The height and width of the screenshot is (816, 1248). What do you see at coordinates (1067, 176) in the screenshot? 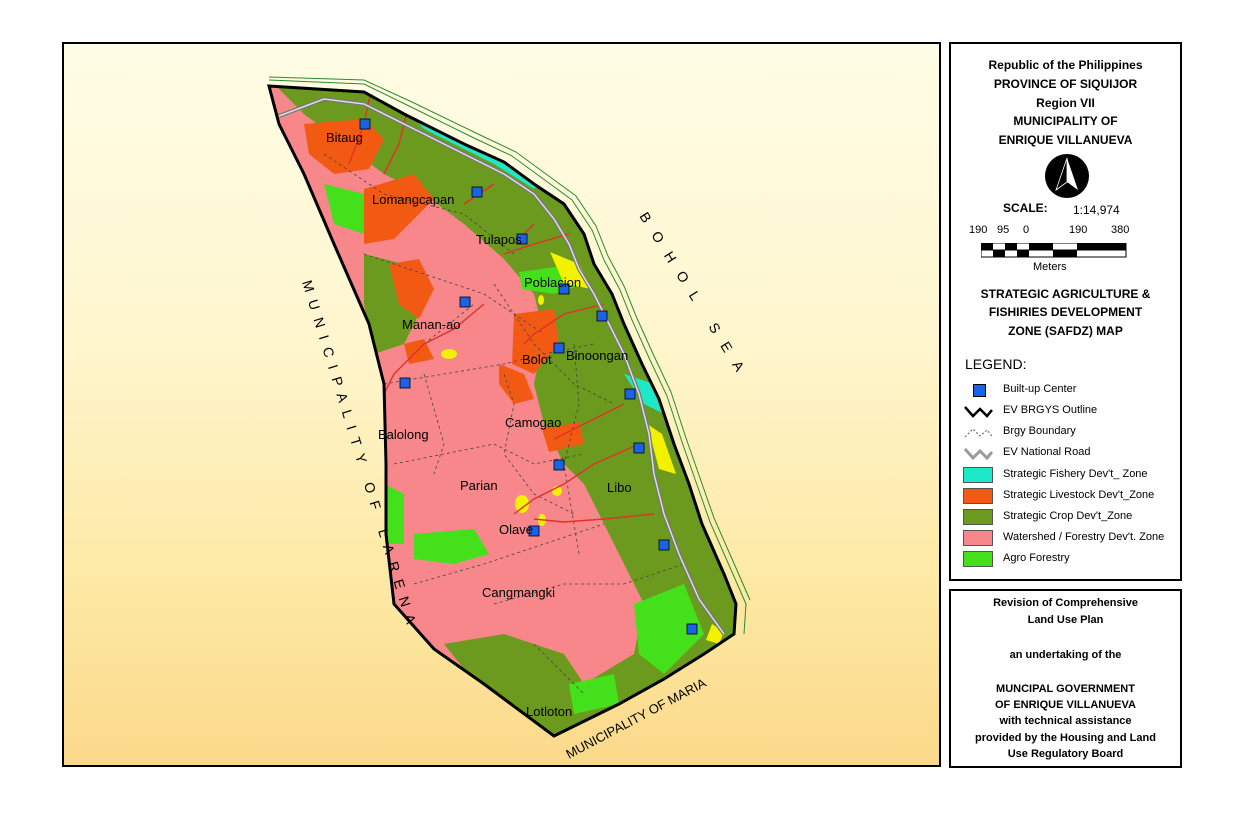
I see `north-arrow-icon` at bounding box center [1067, 176].